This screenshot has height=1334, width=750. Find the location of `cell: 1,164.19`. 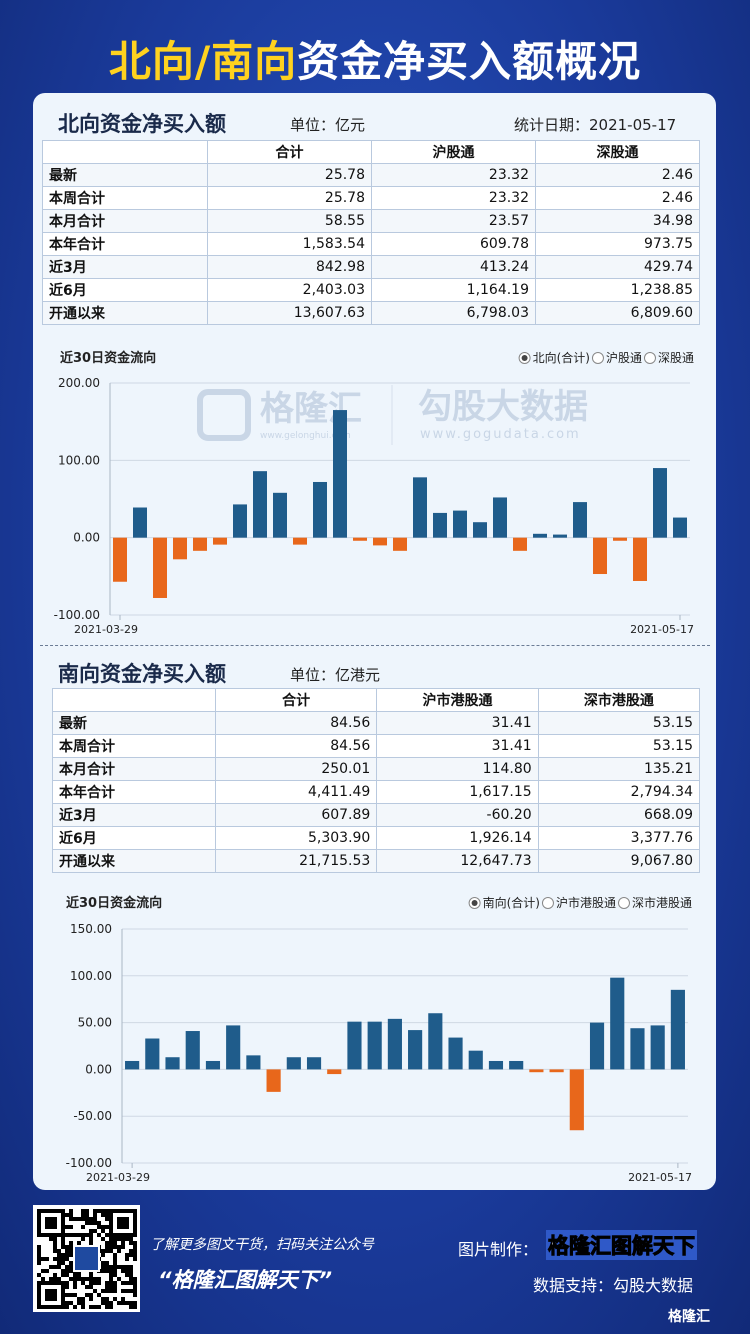

cell: 1,164.19 is located at coordinates (453, 290).